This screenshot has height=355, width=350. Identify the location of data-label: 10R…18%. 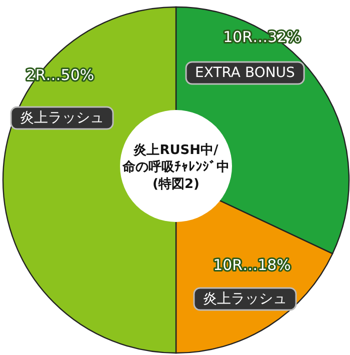
(252, 265).